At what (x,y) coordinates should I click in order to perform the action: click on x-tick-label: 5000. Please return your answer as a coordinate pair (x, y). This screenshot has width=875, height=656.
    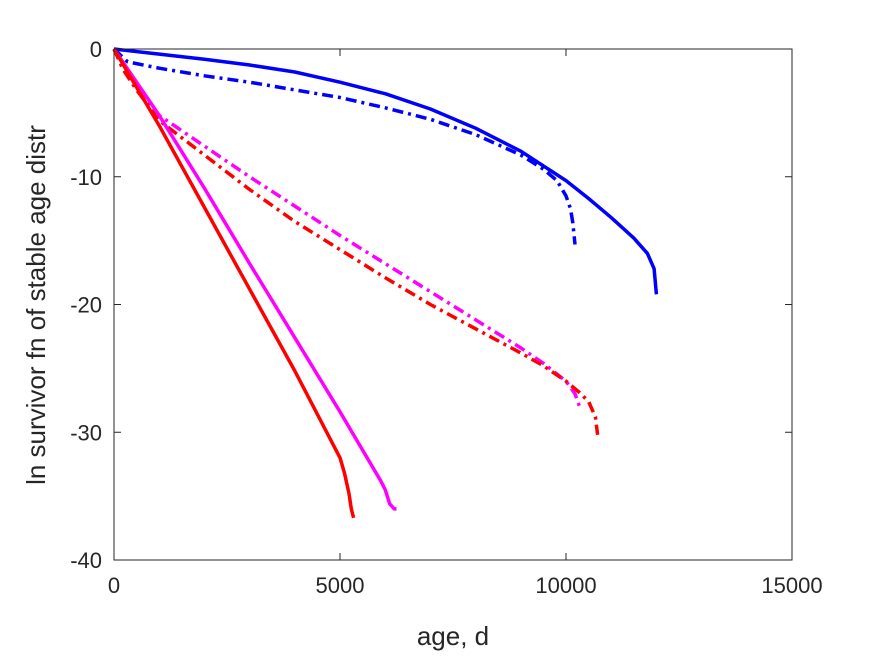
    Looking at the image, I should click on (340, 585).